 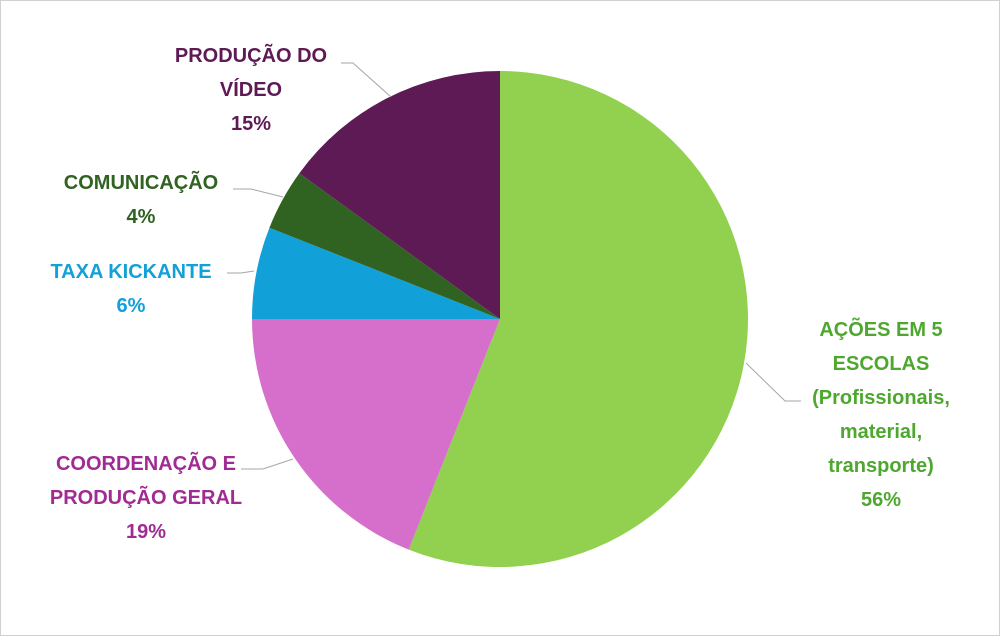 What do you see at coordinates (141, 200) in the screenshot?
I see `data-label: COMUNICAÇÃO 4%` at bounding box center [141, 200].